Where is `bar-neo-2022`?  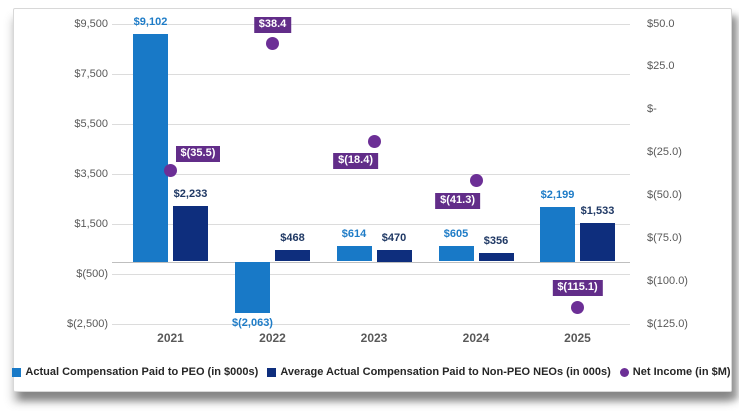 bar-neo-2022 is located at coordinates (292, 255).